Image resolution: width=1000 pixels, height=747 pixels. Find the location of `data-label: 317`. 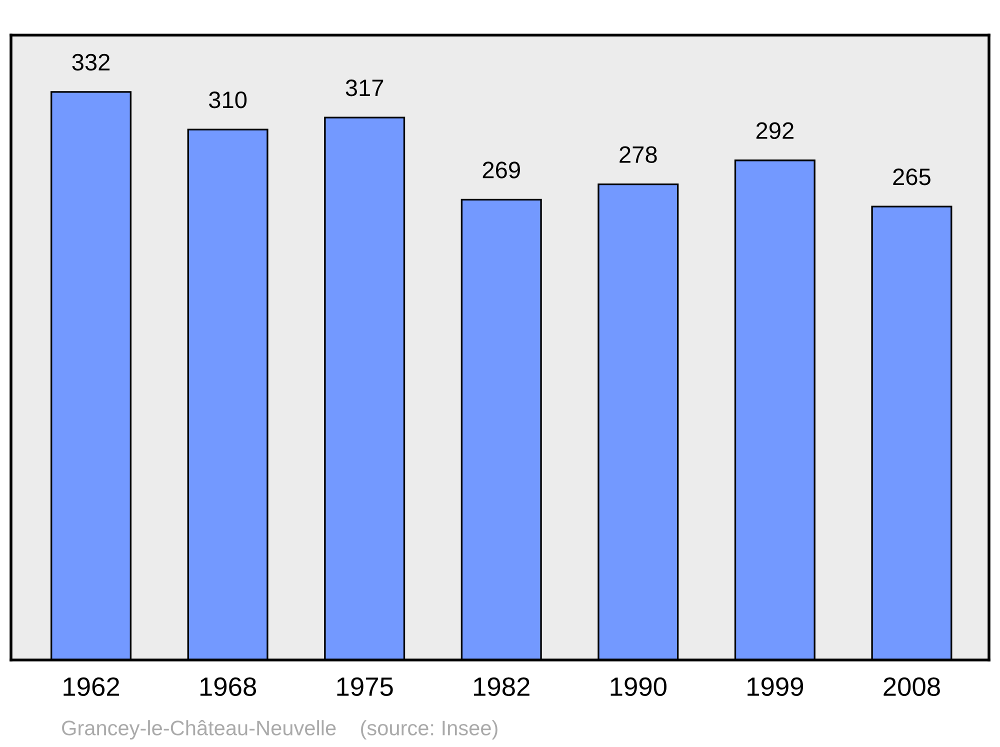

data-label: 317 is located at coordinates (365, 88).